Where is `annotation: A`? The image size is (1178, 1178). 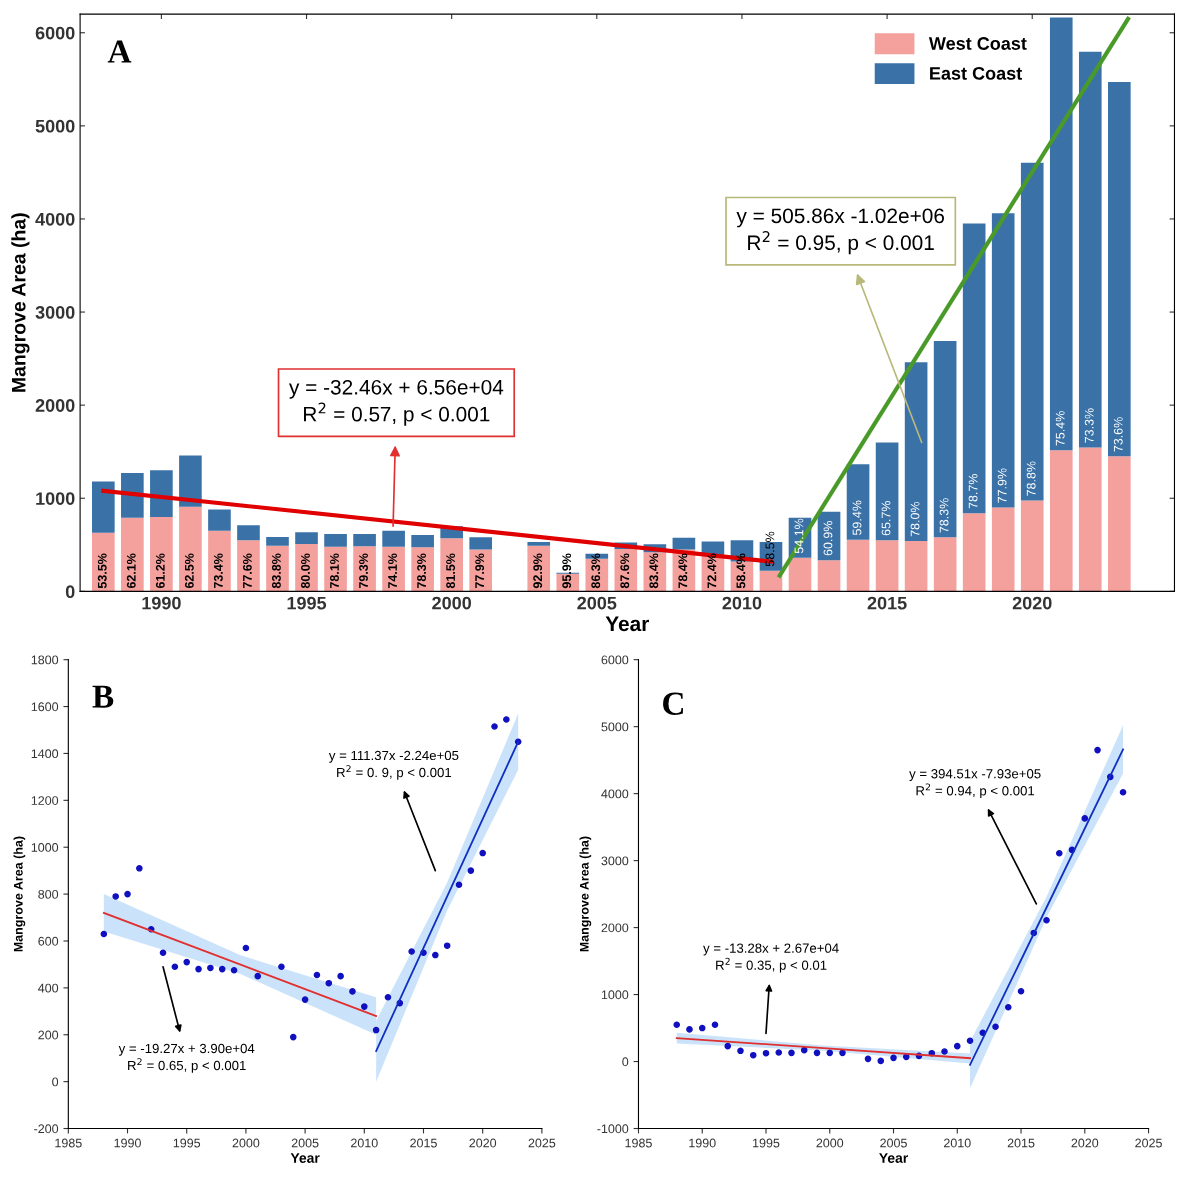
annotation: A is located at coordinates (119, 51).